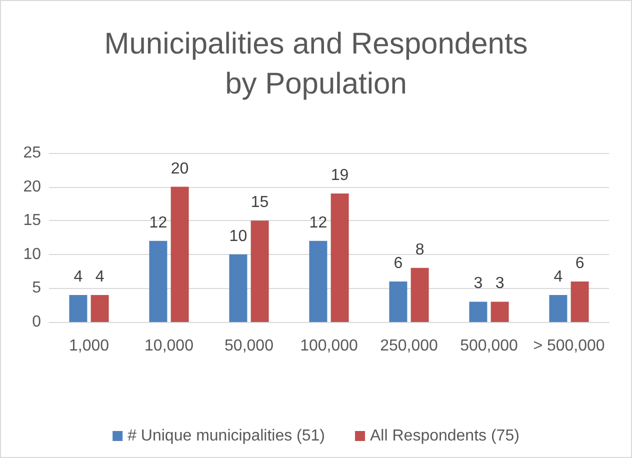 This screenshot has width=632, height=458. What do you see at coordinates (238, 236) in the screenshot?
I see `data-label: 10` at bounding box center [238, 236].